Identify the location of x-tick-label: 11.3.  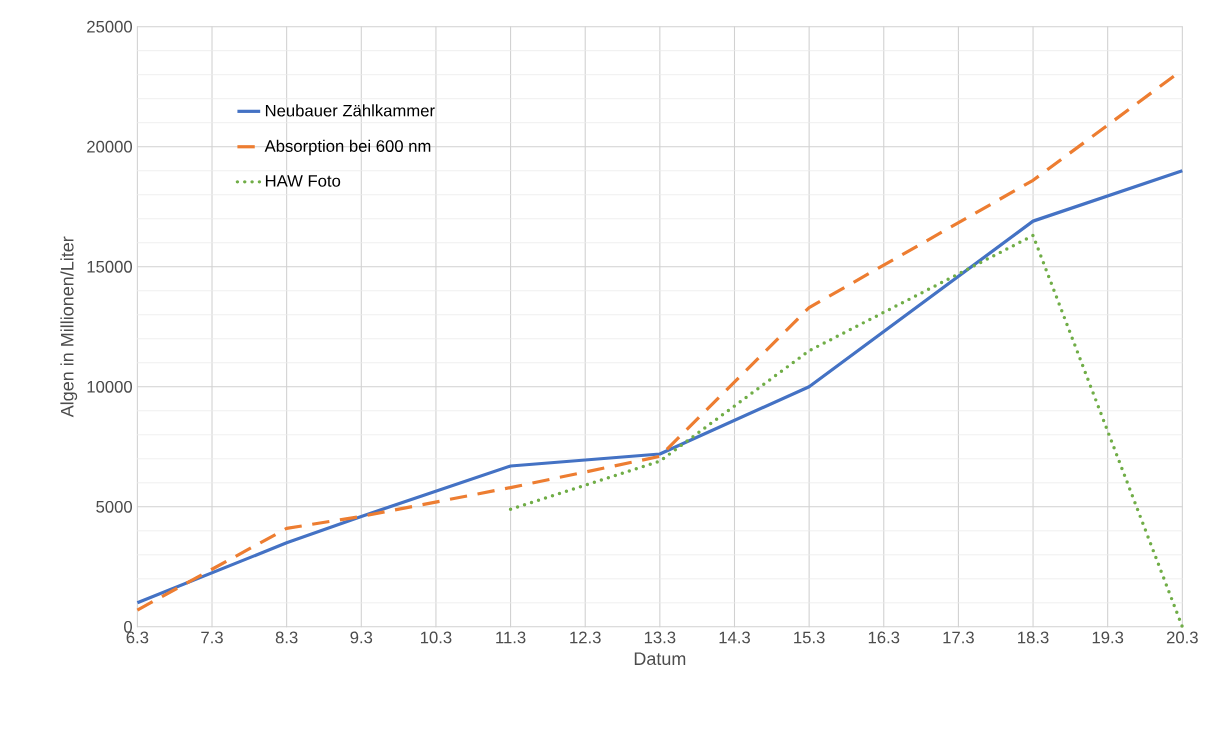
(511, 637).